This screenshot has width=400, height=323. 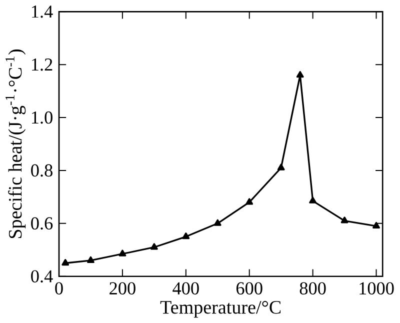 What do you see at coordinates (42, 64) in the screenshot?
I see `y-tick-label: 1.2` at bounding box center [42, 64].